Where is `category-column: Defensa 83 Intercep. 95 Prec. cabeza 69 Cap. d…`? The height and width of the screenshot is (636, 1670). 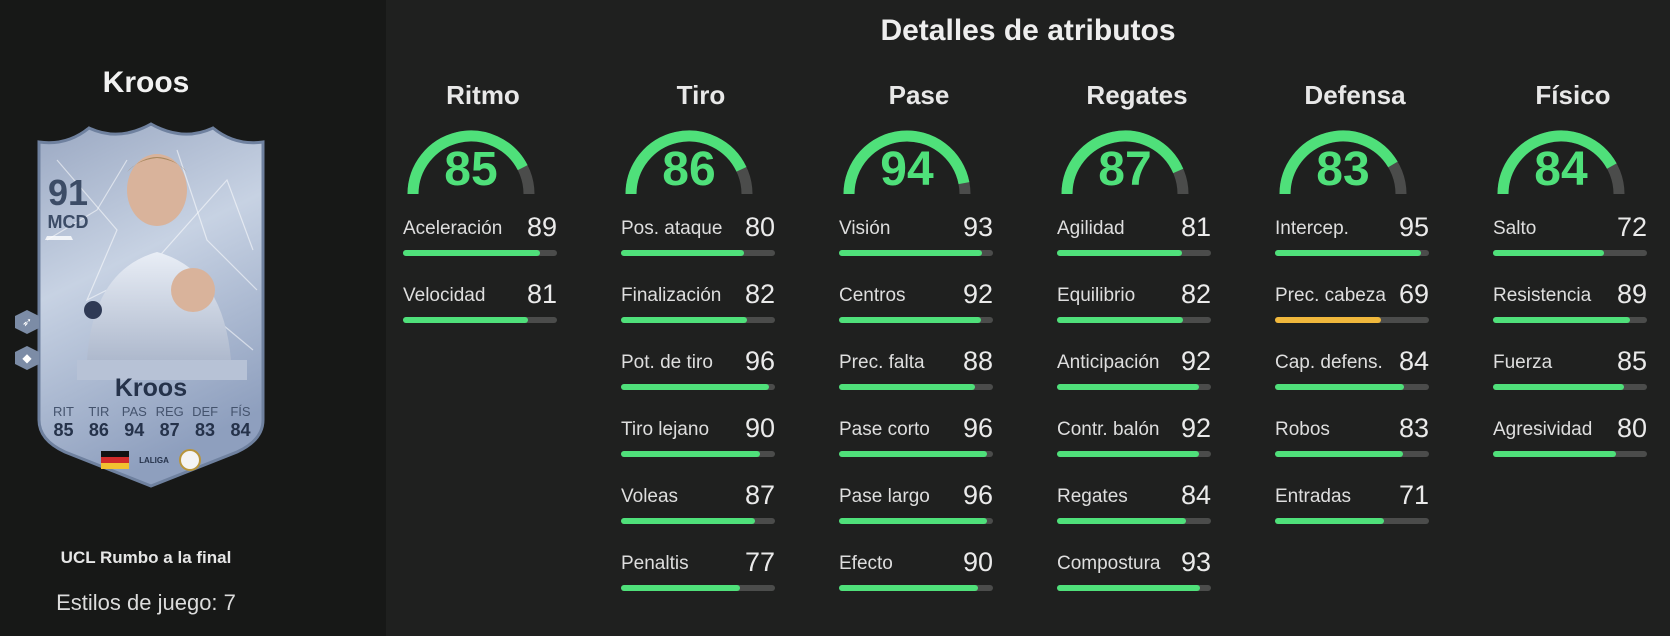 category-column: Defensa 83 Intercep. 95 Prec. cabeza 69 Cap. d… is located at coordinates (1355, 312).